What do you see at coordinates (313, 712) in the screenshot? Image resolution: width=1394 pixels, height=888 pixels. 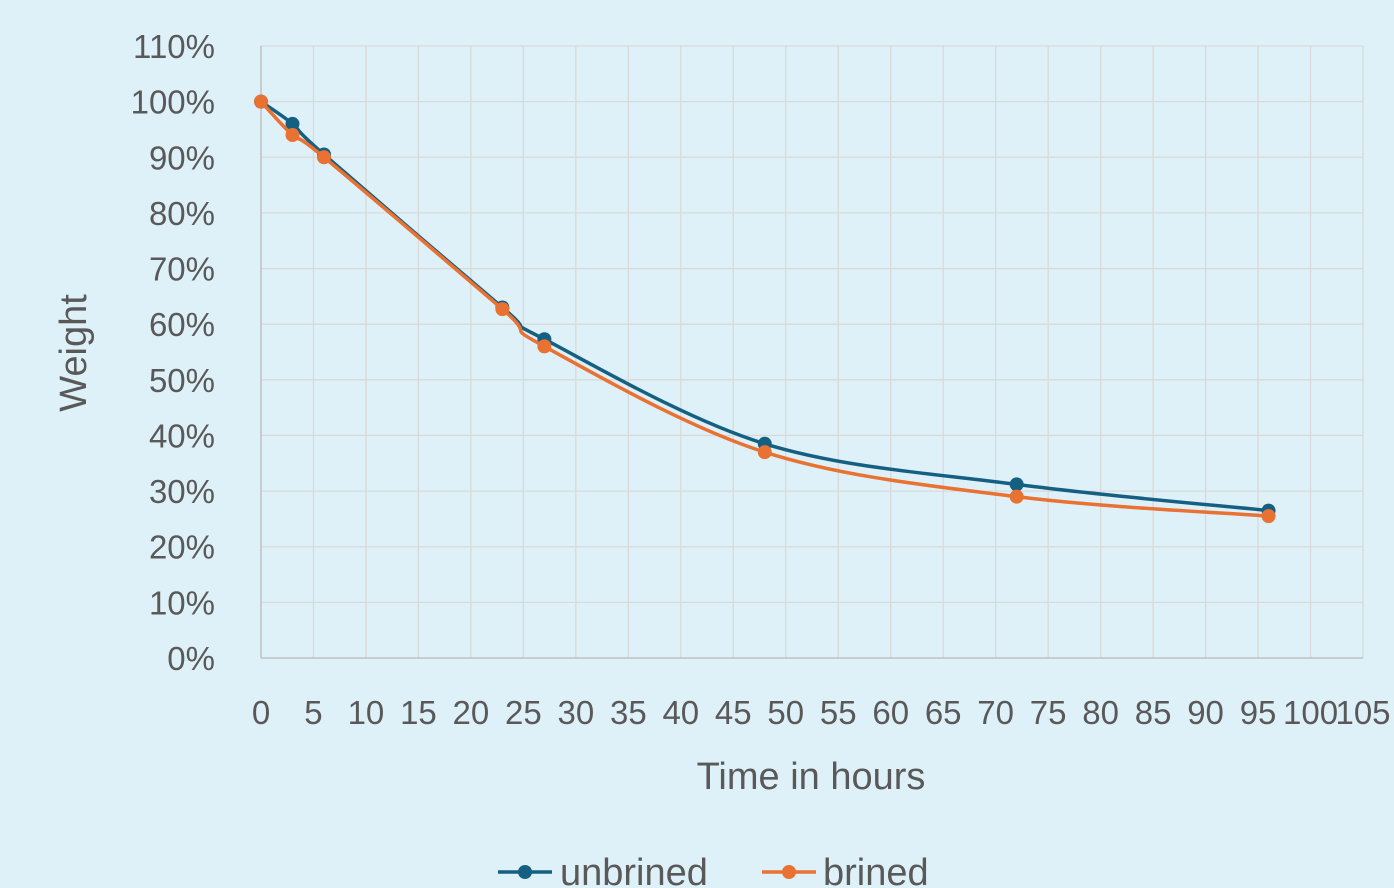 I see `x-tick-label: 5` at bounding box center [313, 712].